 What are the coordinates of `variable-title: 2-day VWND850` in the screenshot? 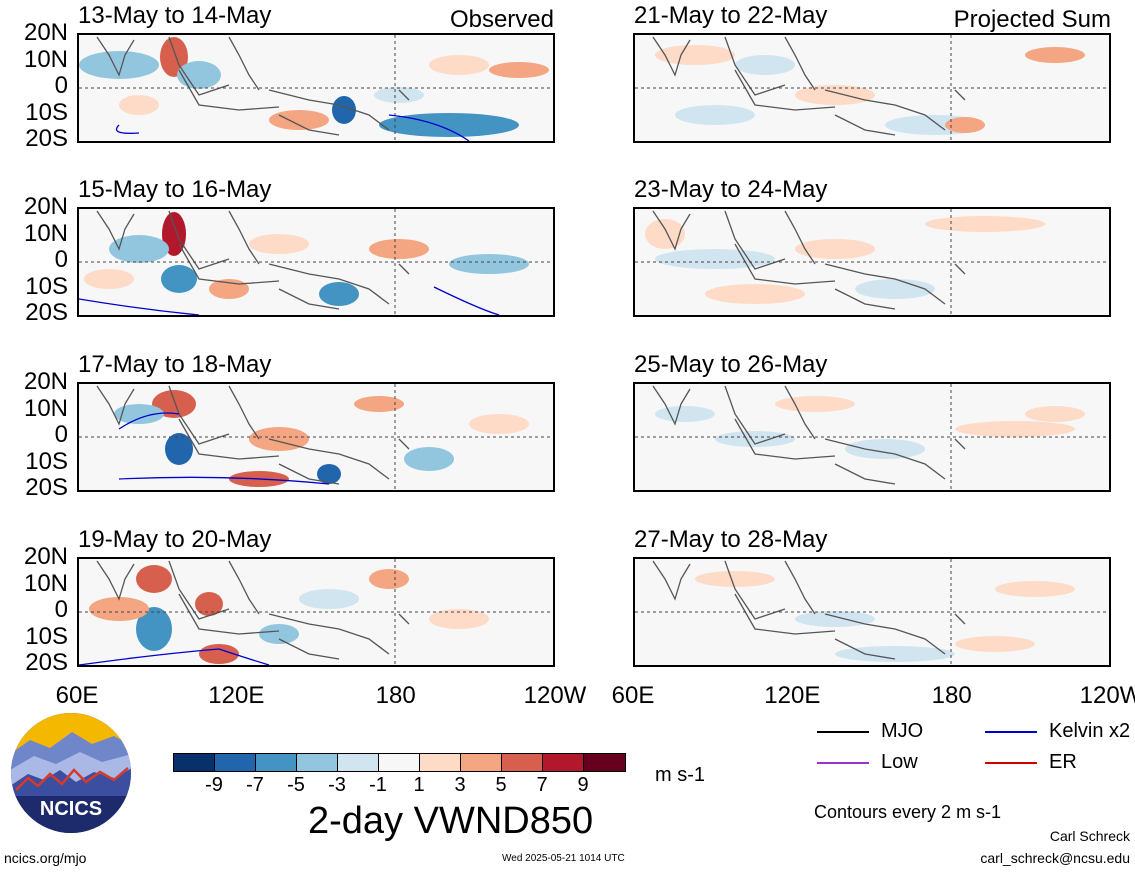 It's located at (451, 821).